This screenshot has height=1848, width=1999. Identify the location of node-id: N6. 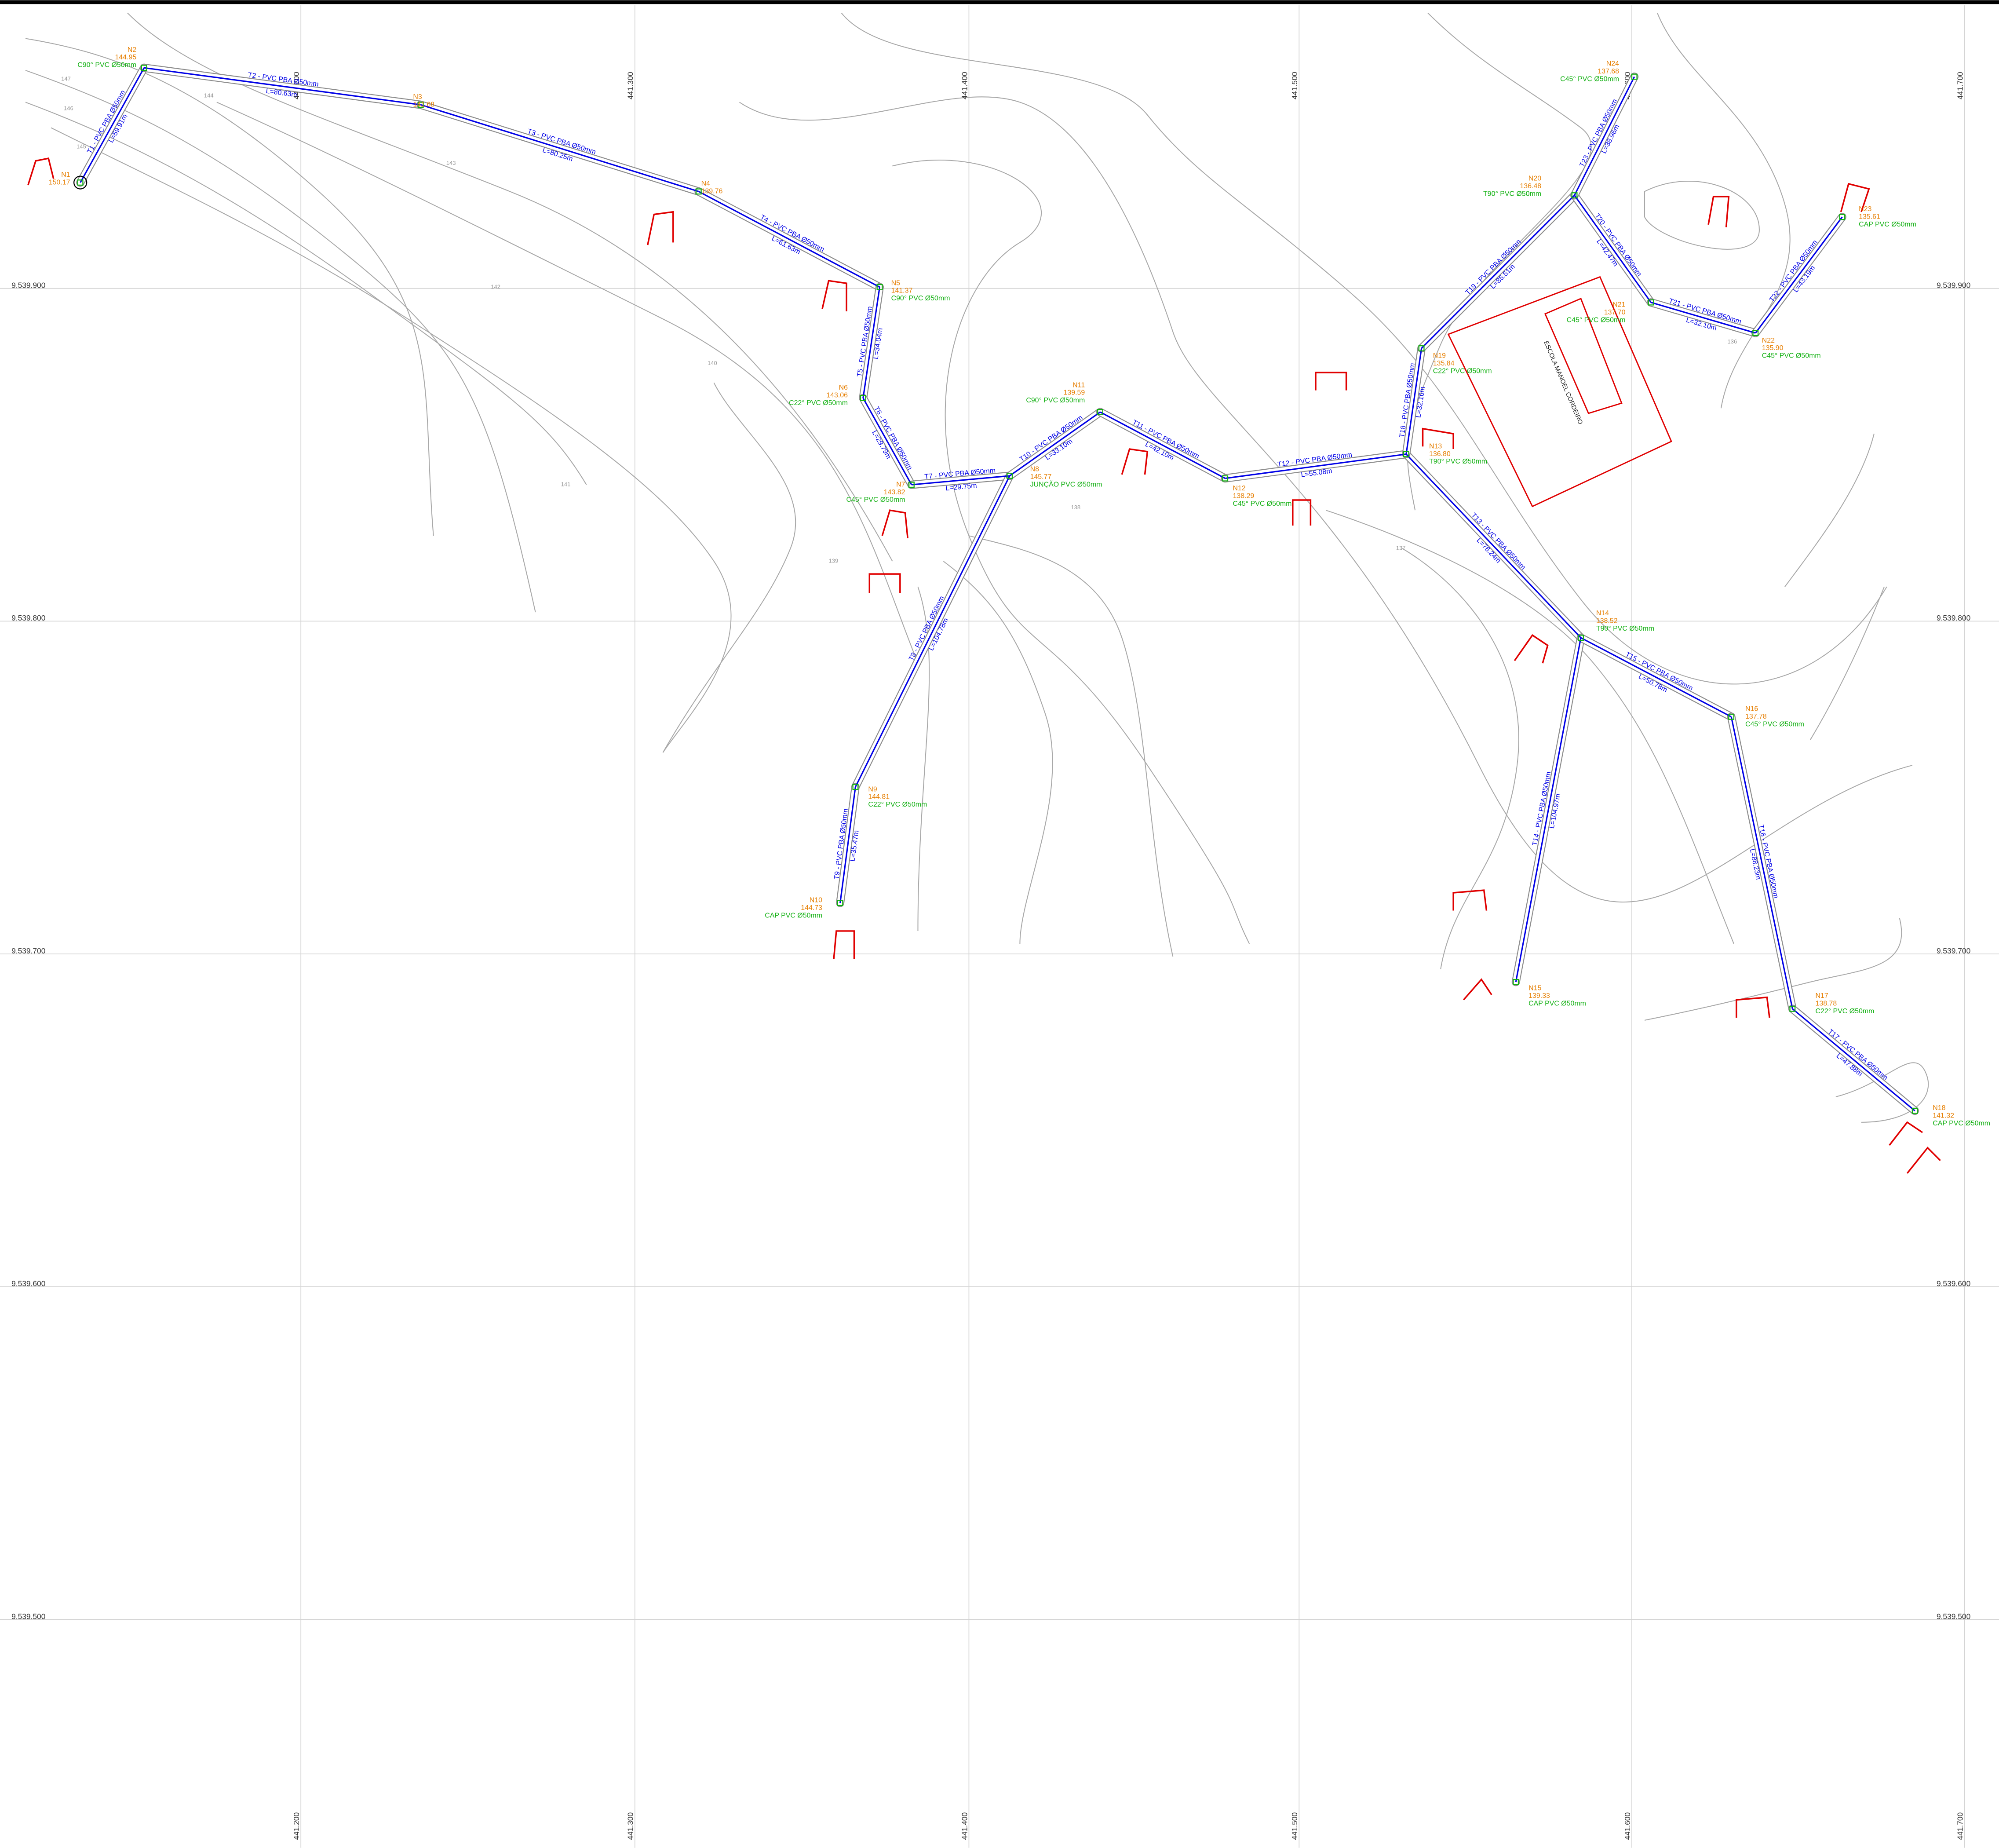
(843, 387).